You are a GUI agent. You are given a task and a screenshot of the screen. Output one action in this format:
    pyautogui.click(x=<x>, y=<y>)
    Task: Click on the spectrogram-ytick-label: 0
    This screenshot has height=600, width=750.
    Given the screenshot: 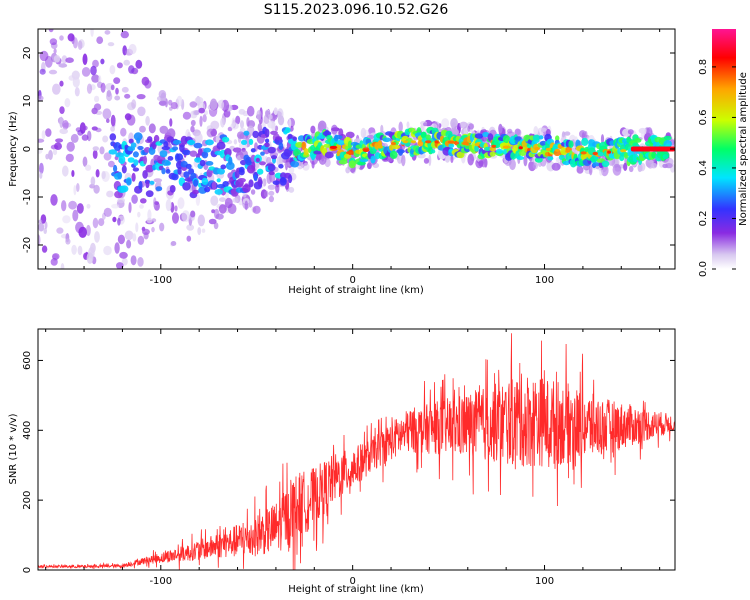 What is the action you would take?
    pyautogui.click(x=27, y=149)
    